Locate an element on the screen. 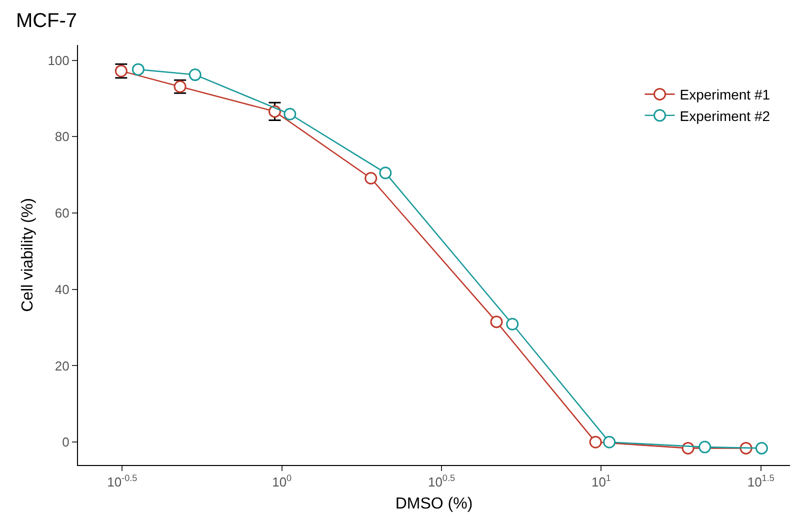  y-tick-label: 20 is located at coordinates (62, 366).